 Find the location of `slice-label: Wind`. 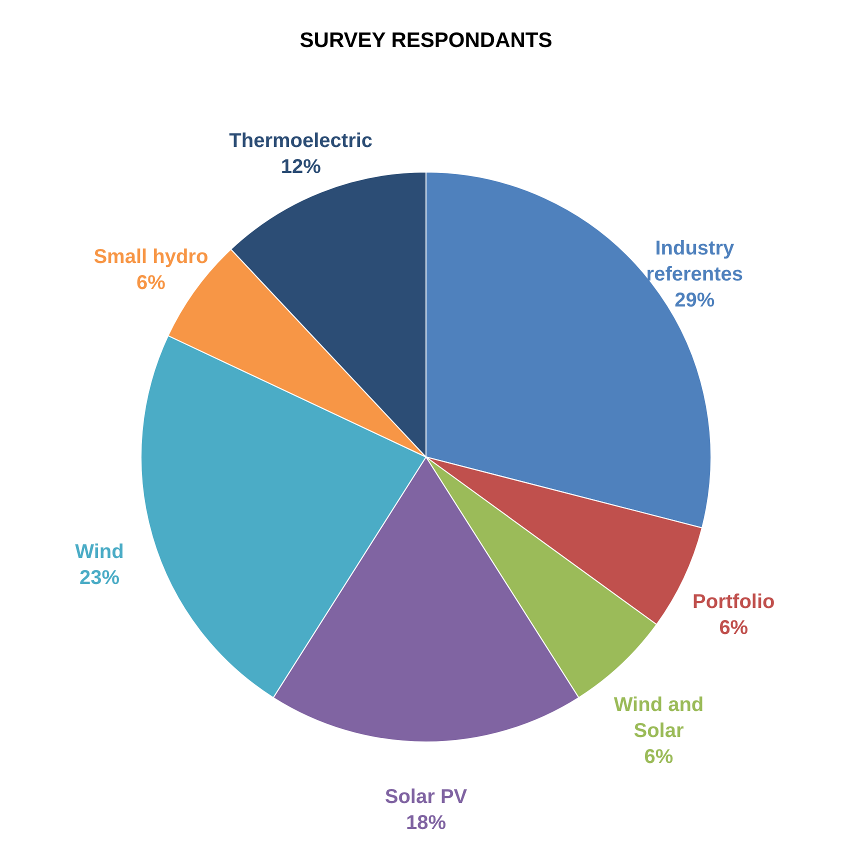

slice-label: Wind is located at coordinates (99, 551).